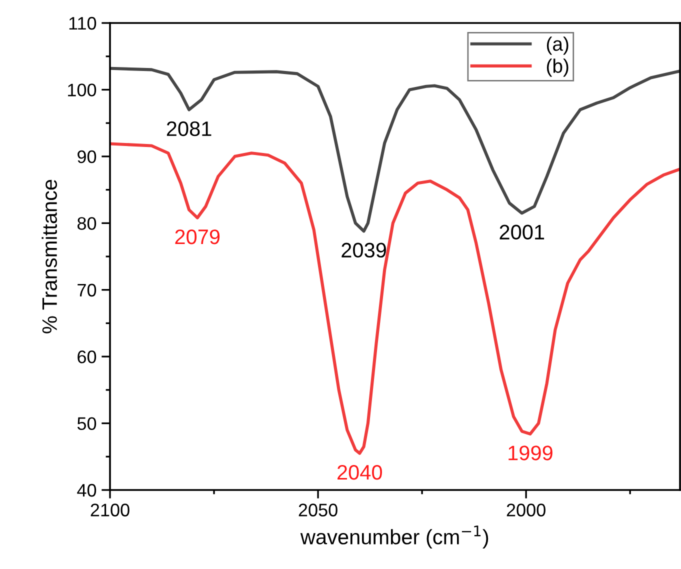  Describe the element at coordinates (50, 257) in the screenshot. I see `y-axis-title: % Transmittance` at that location.